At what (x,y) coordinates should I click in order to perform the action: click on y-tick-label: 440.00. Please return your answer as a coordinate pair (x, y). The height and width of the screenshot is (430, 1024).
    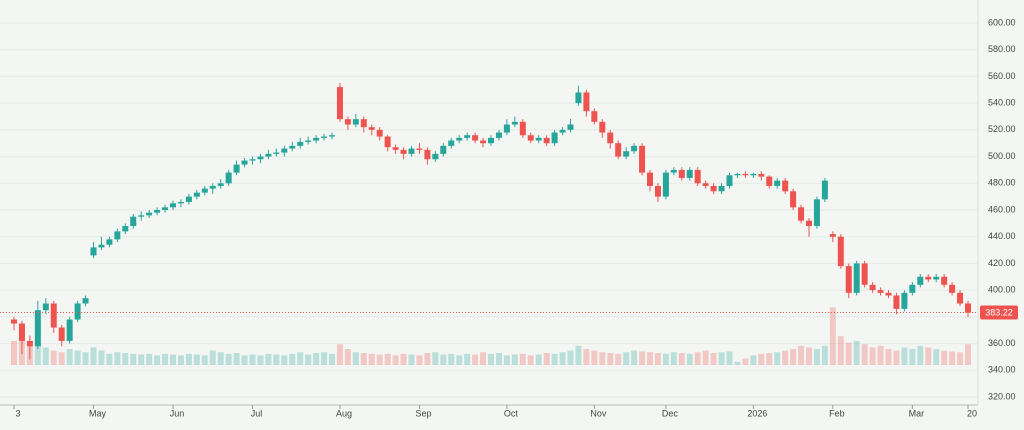
    Looking at the image, I should click on (1002, 236).